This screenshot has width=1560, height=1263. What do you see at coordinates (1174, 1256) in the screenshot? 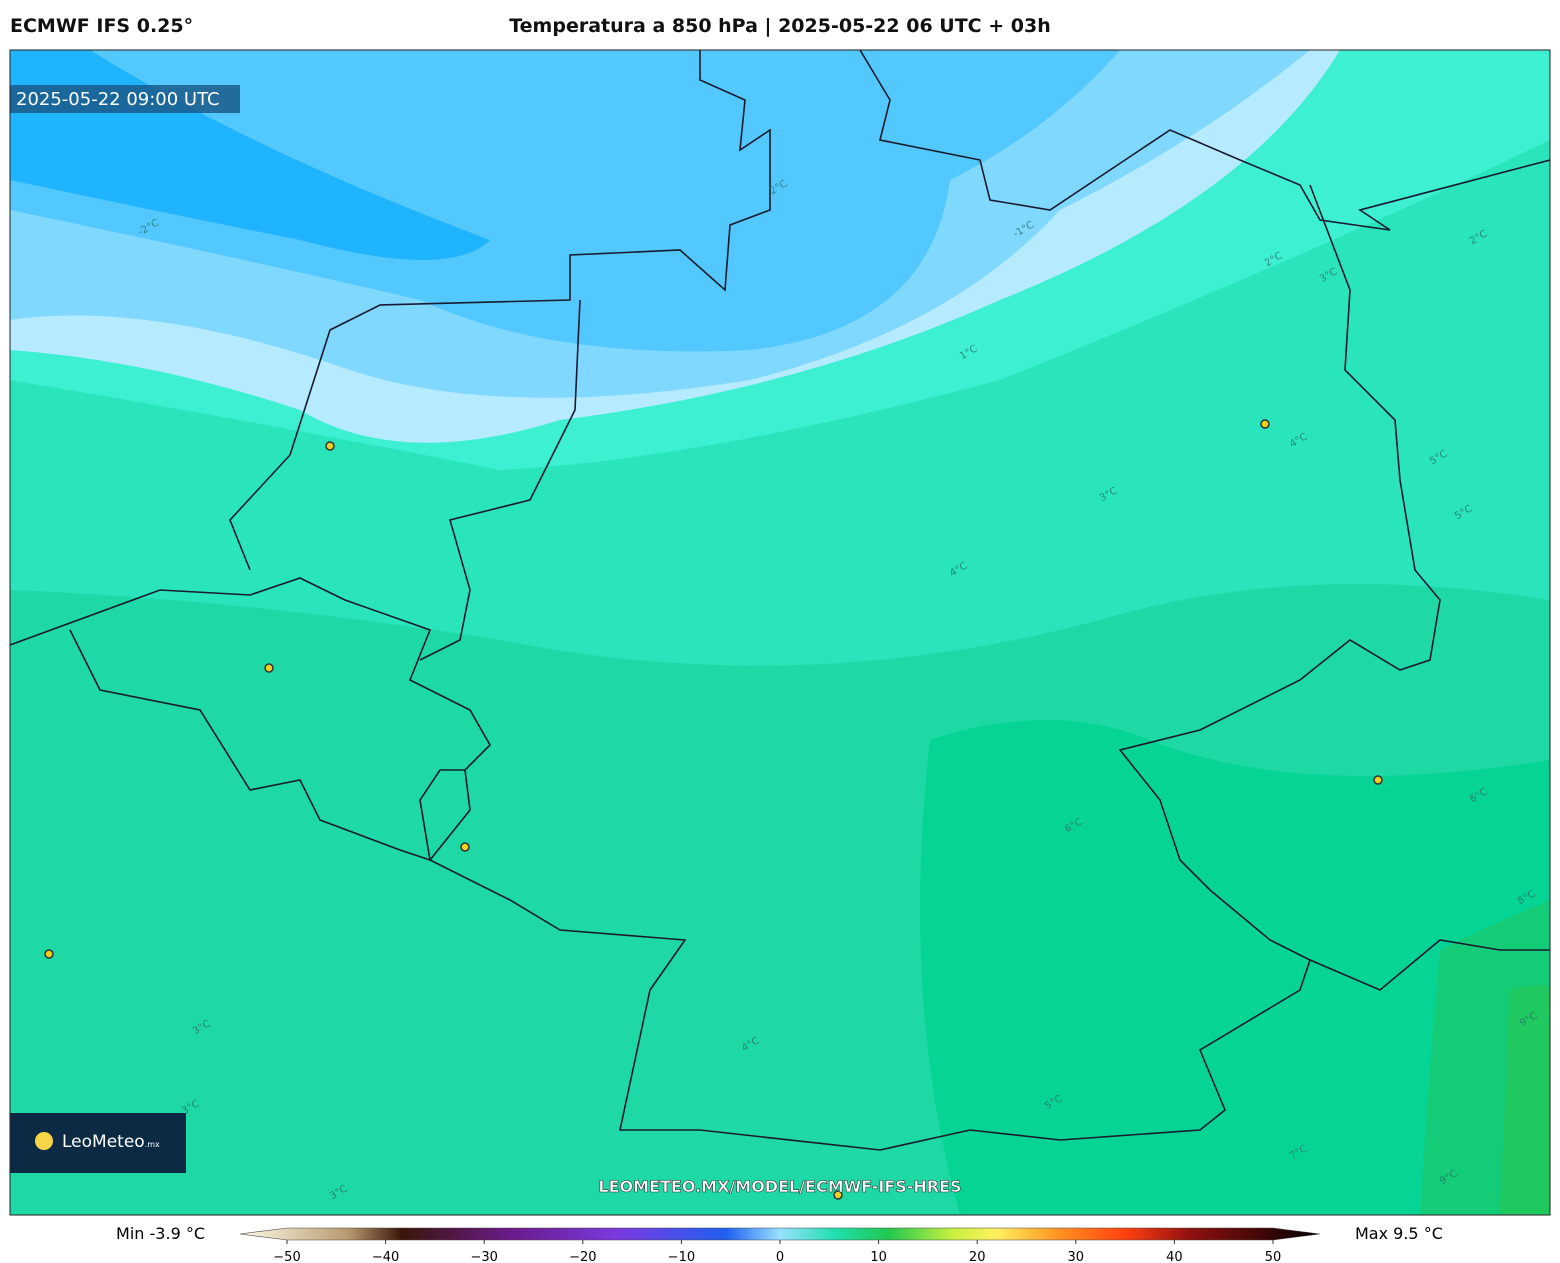
I see `colorbar-tick-label: 40` at bounding box center [1174, 1256].